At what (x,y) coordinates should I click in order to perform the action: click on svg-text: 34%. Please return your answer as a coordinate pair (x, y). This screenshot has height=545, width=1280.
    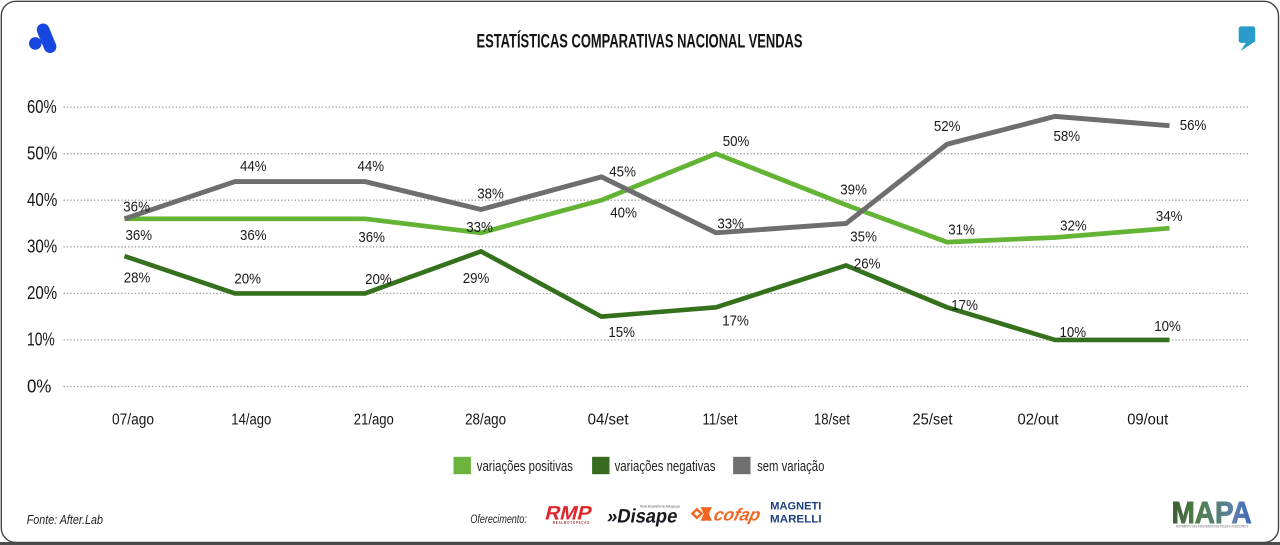
    Looking at the image, I should click on (1169, 216).